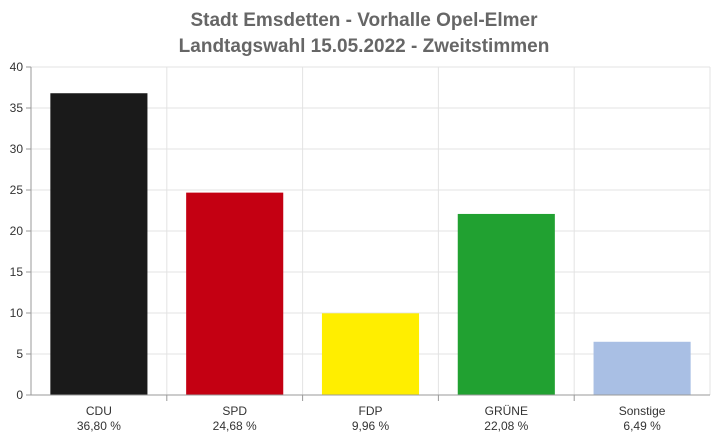  I want to click on y-tick-label-20: 20, so click(17, 231).